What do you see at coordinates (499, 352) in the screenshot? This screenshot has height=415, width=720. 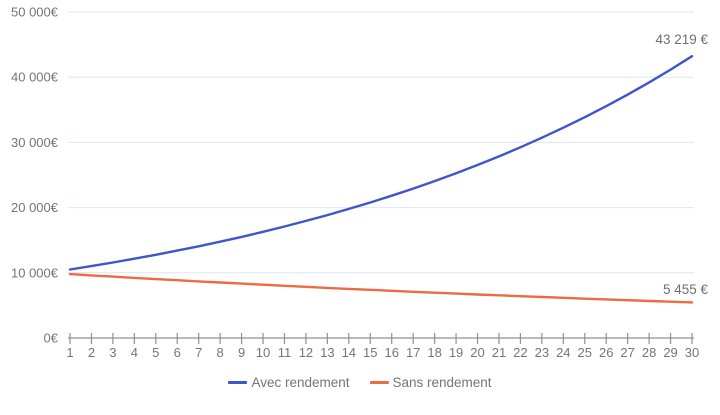 I see `x-axis-tick-label: 21` at bounding box center [499, 352].